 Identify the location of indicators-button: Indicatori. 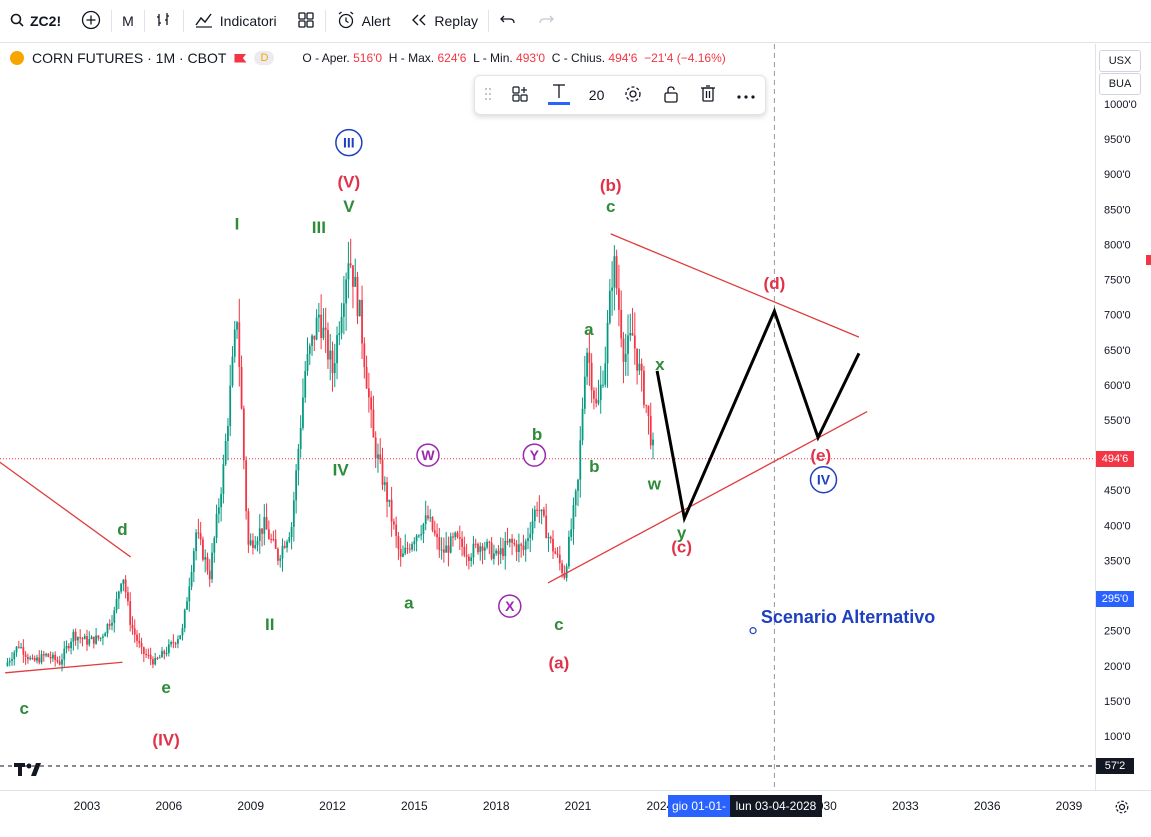
(235, 21).